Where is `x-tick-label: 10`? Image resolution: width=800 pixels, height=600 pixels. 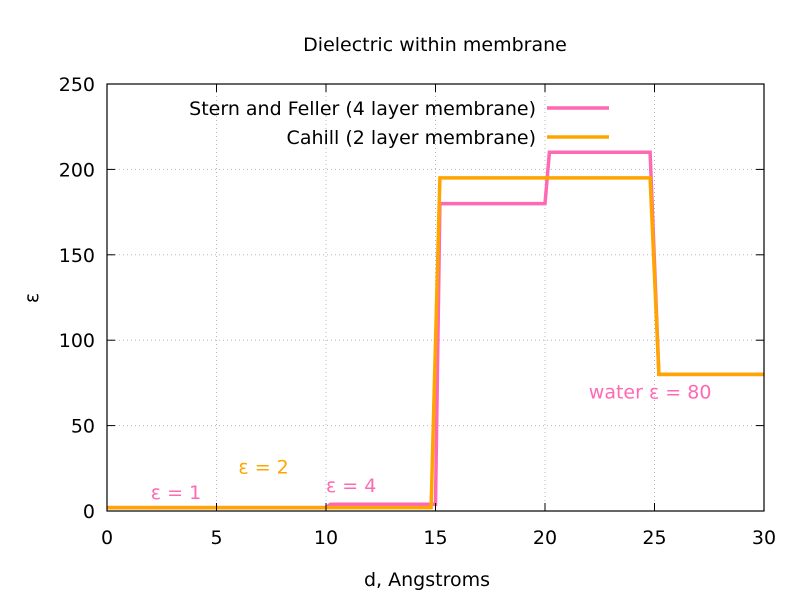
x-tick-label: 10 is located at coordinates (326, 538).